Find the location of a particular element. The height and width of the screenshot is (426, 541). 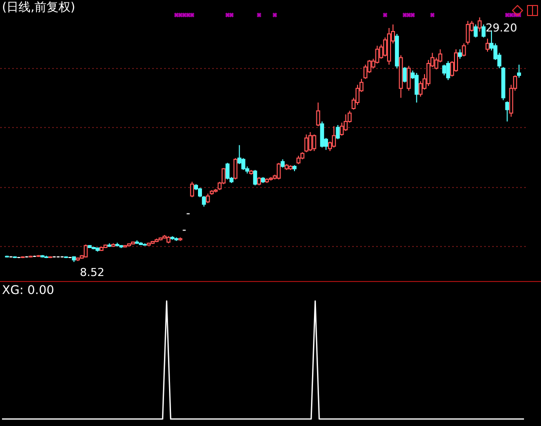

annotation: 29.20 is located at coordinates (502, 27).